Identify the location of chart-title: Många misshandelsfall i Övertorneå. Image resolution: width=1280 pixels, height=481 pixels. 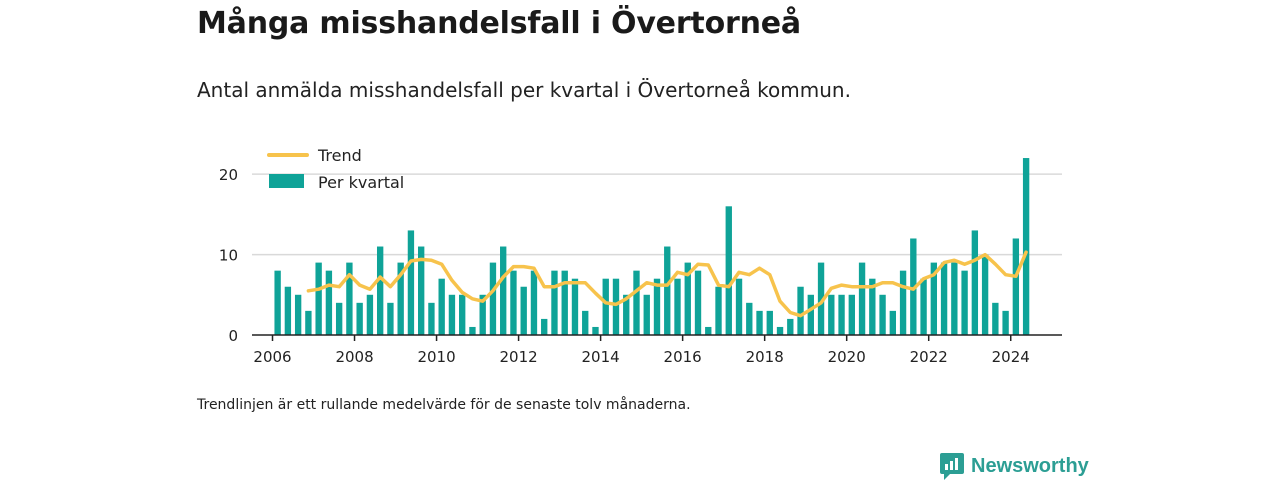
(499, 23).